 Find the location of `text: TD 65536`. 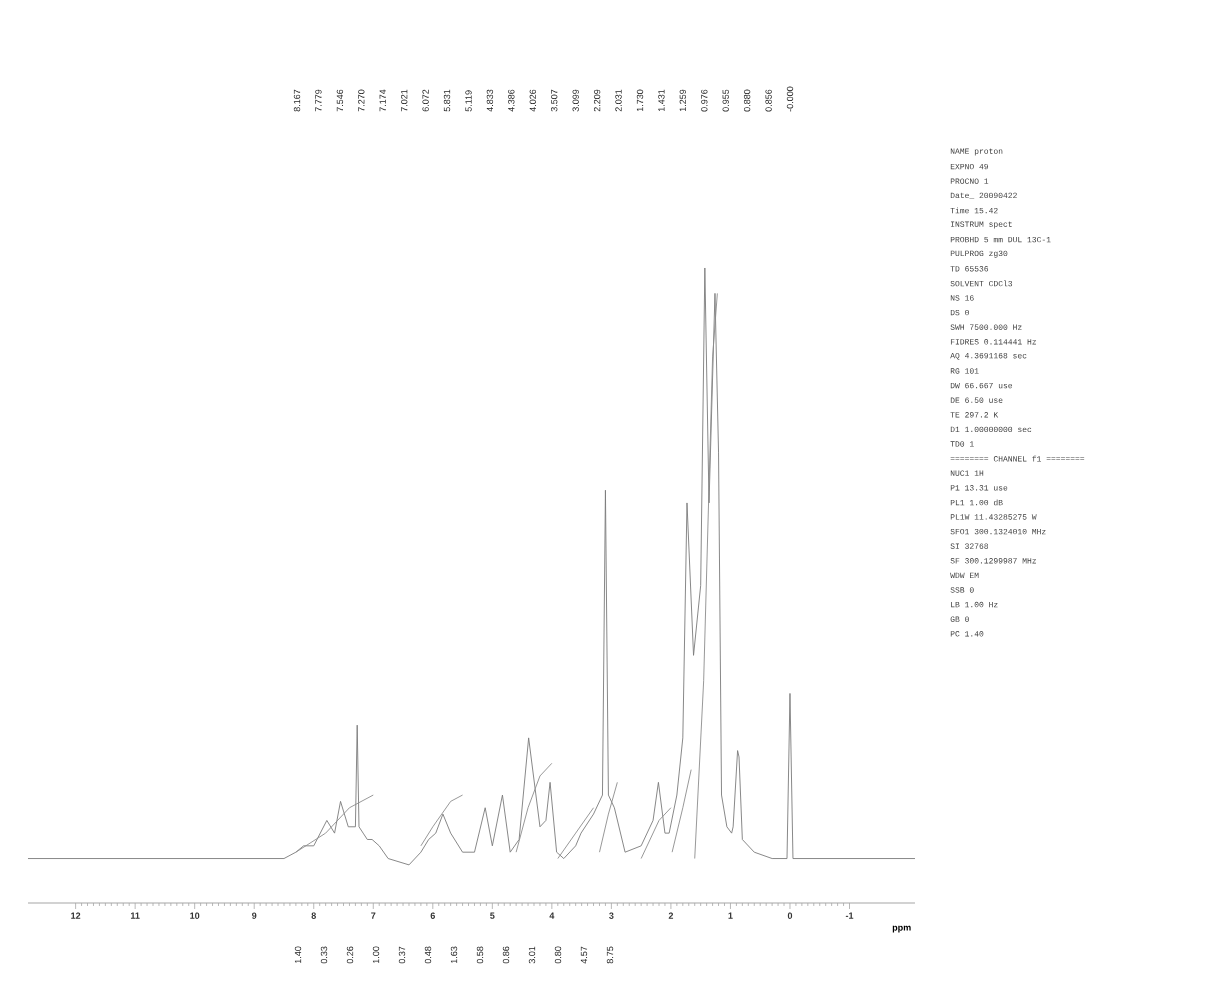

text: TD 65536 is located at coordinates (969, 269).